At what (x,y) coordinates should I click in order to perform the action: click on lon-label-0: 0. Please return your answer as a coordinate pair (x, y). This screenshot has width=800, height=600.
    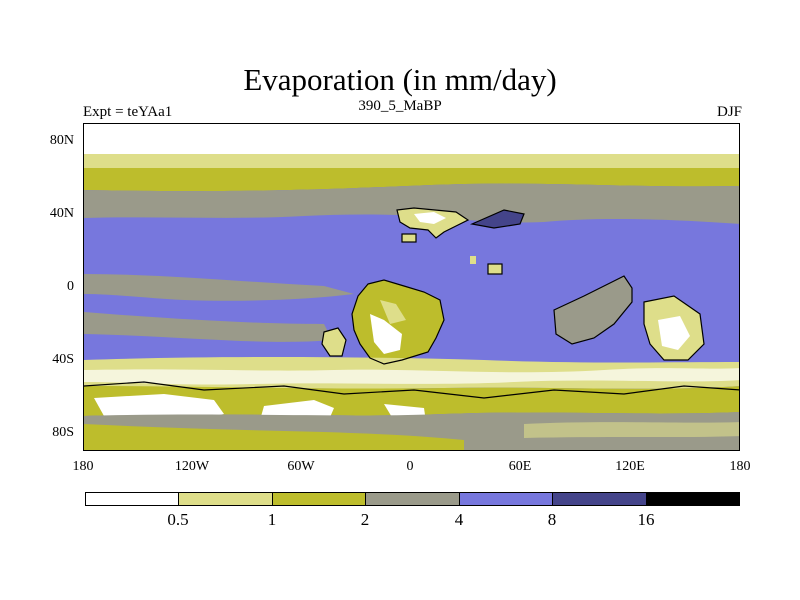
    Looking at the image, I should click on (410, 466).